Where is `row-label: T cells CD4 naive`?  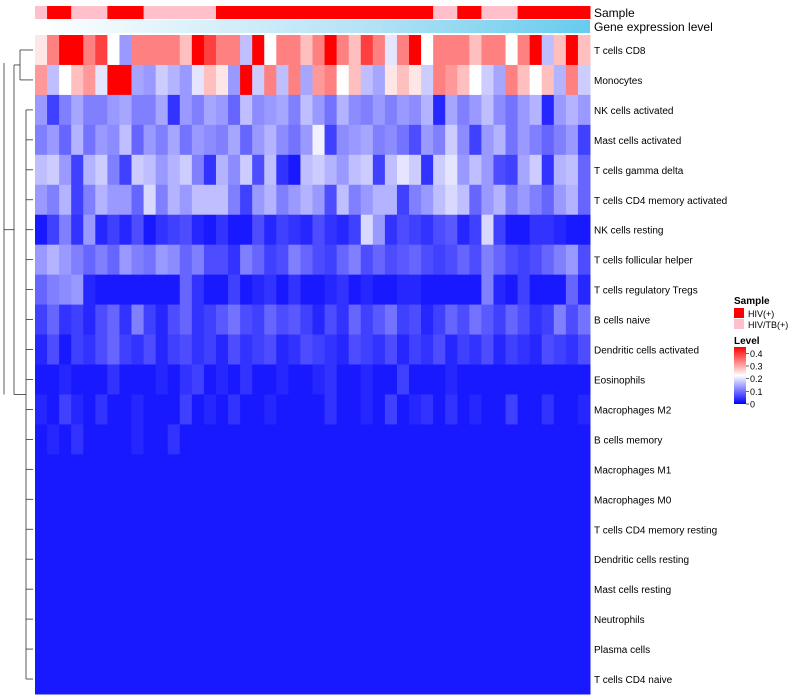
row-label: T cells CD4 naive is located at coordinates (633, 680).